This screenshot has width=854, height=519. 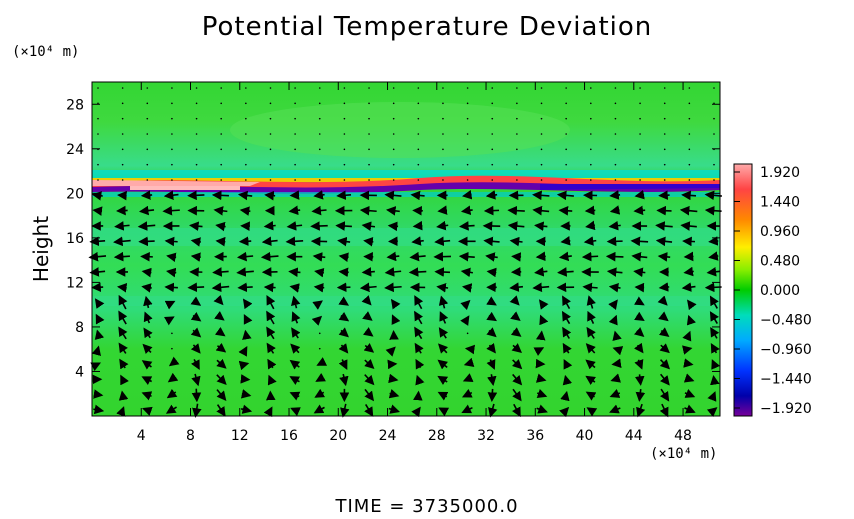 What do you see at coordinates (75, 150) in the screenshot?
I see `y-tick-label: 24` at bounding box center [75, 150].